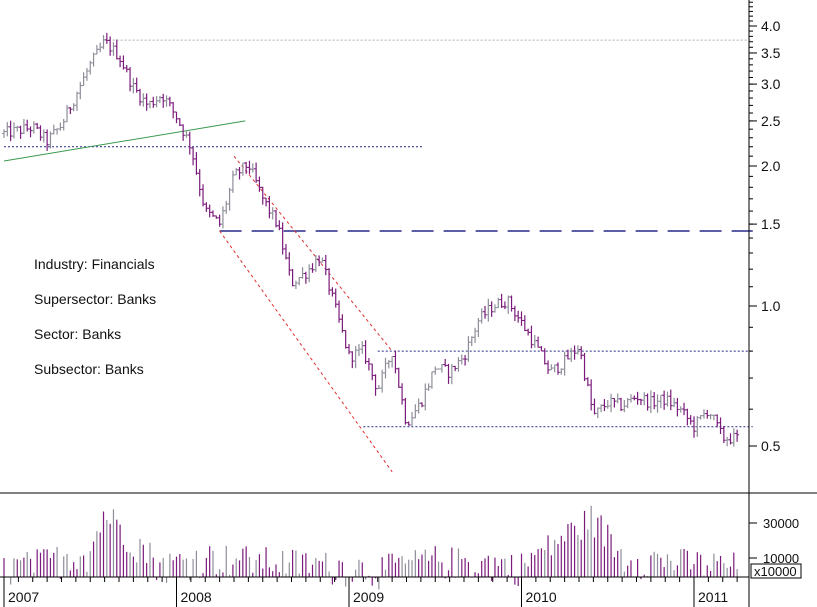 The width and height of the screenshot is (817, 607). Describe the element at coordinates (23, 597) in the screenshot. I see `year-tick-label: 2007` at that location.